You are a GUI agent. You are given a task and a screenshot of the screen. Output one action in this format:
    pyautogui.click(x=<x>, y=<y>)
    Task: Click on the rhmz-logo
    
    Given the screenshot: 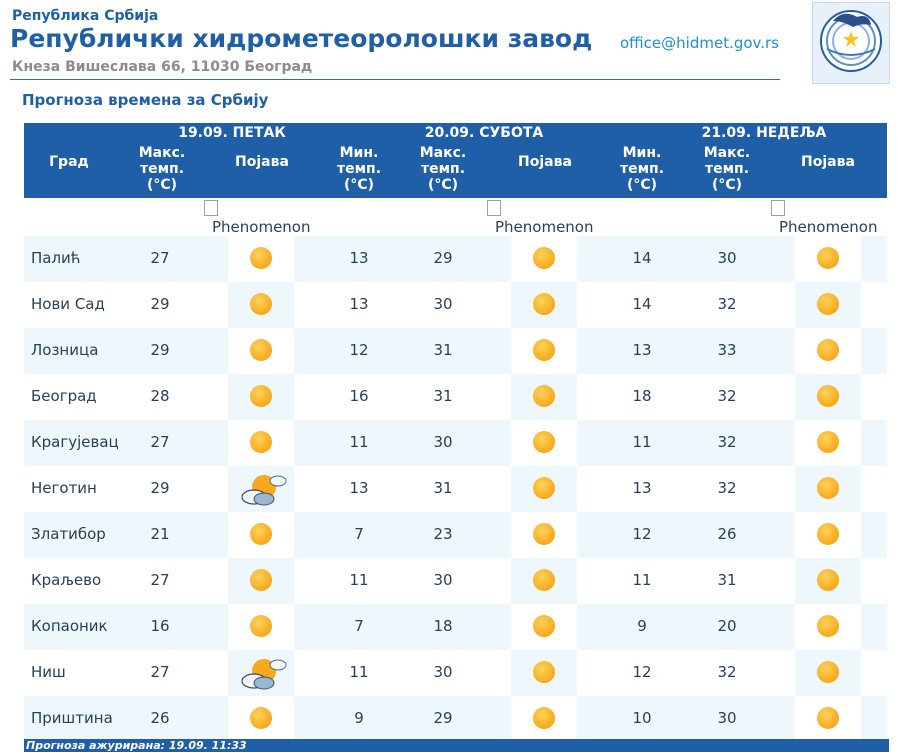 What is the action you would take?
    pyautogui.click(x=851, y=43)
    